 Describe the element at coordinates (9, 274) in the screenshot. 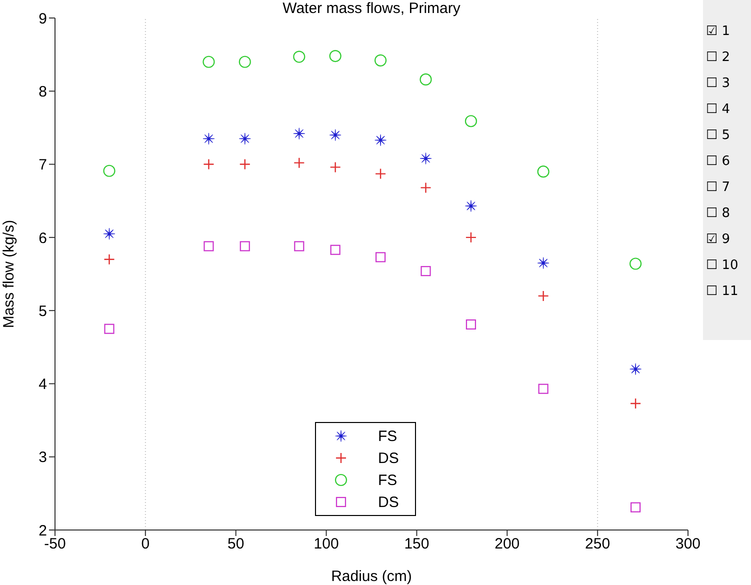

I see `y-axis-title: Mass flow (kg/s)` at that location.